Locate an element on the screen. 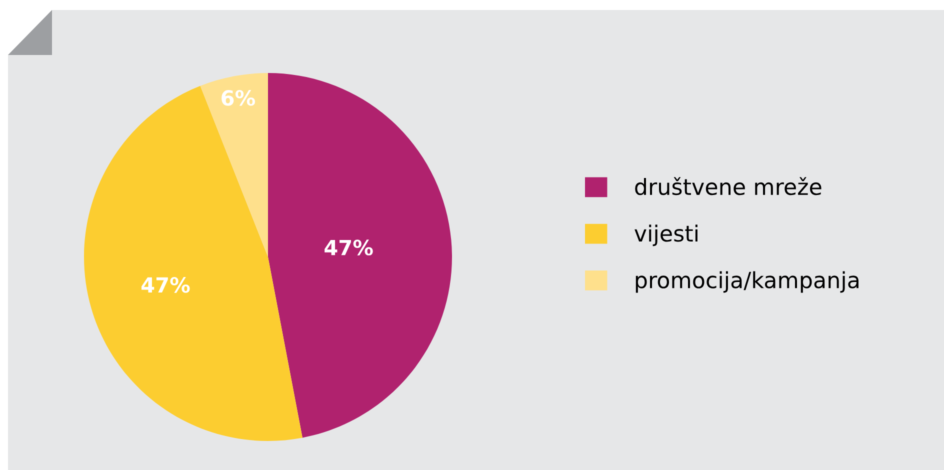 The width and height of the screenshot is (944, 470). pie-slice is located at coordinates (234, 165).